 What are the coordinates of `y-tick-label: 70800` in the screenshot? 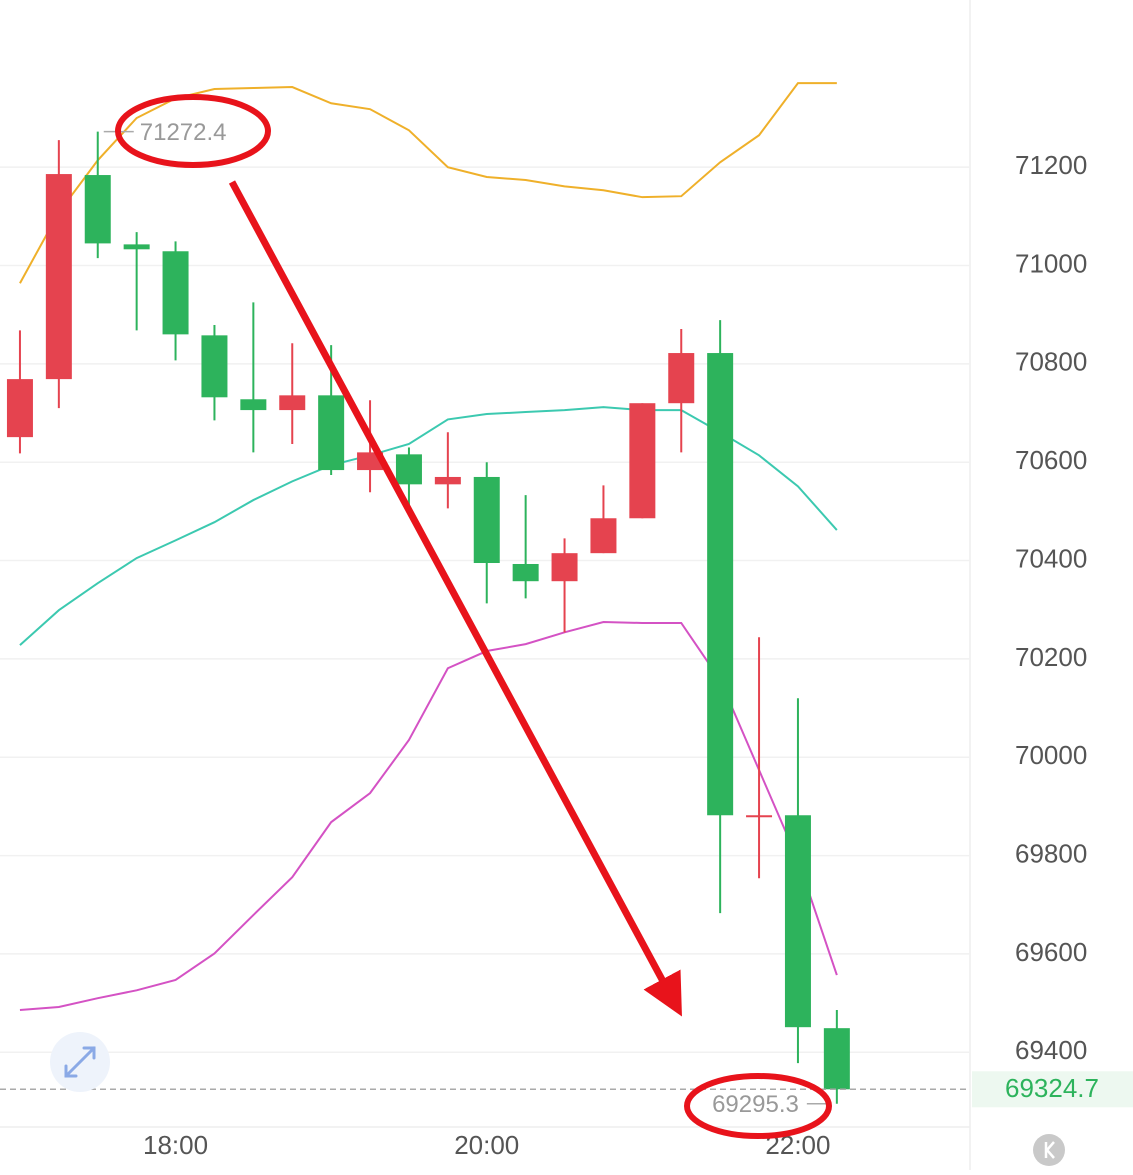 It's located at (1051, 362).